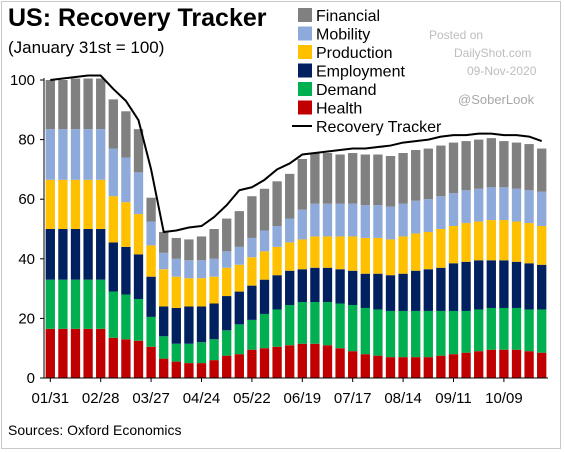 This screenshot has height=452, width=564. Describe the element at coordinates (379, 127) in the screenshot. I see `legend-label-recovery-tracker: Recovery Tracker` at that location.